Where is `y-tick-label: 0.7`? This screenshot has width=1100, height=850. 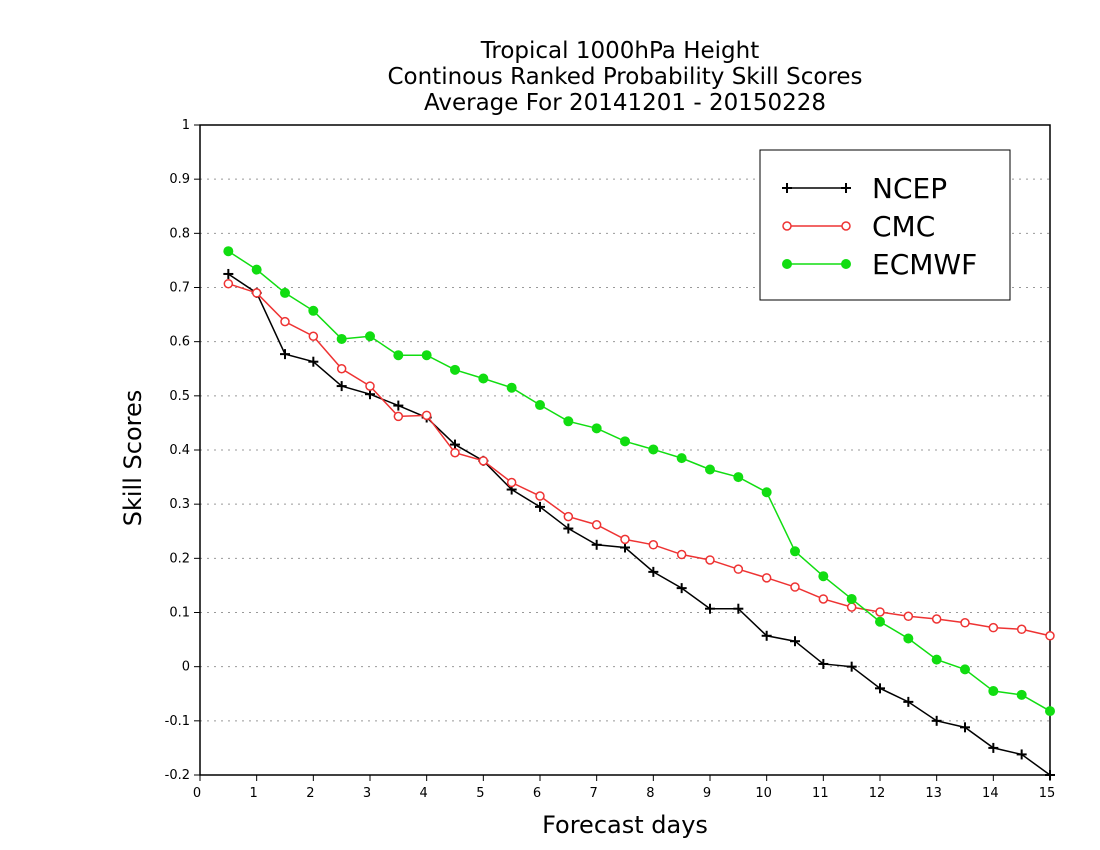 y-tick-label: 0.7 is located at coordinates (179, 288).